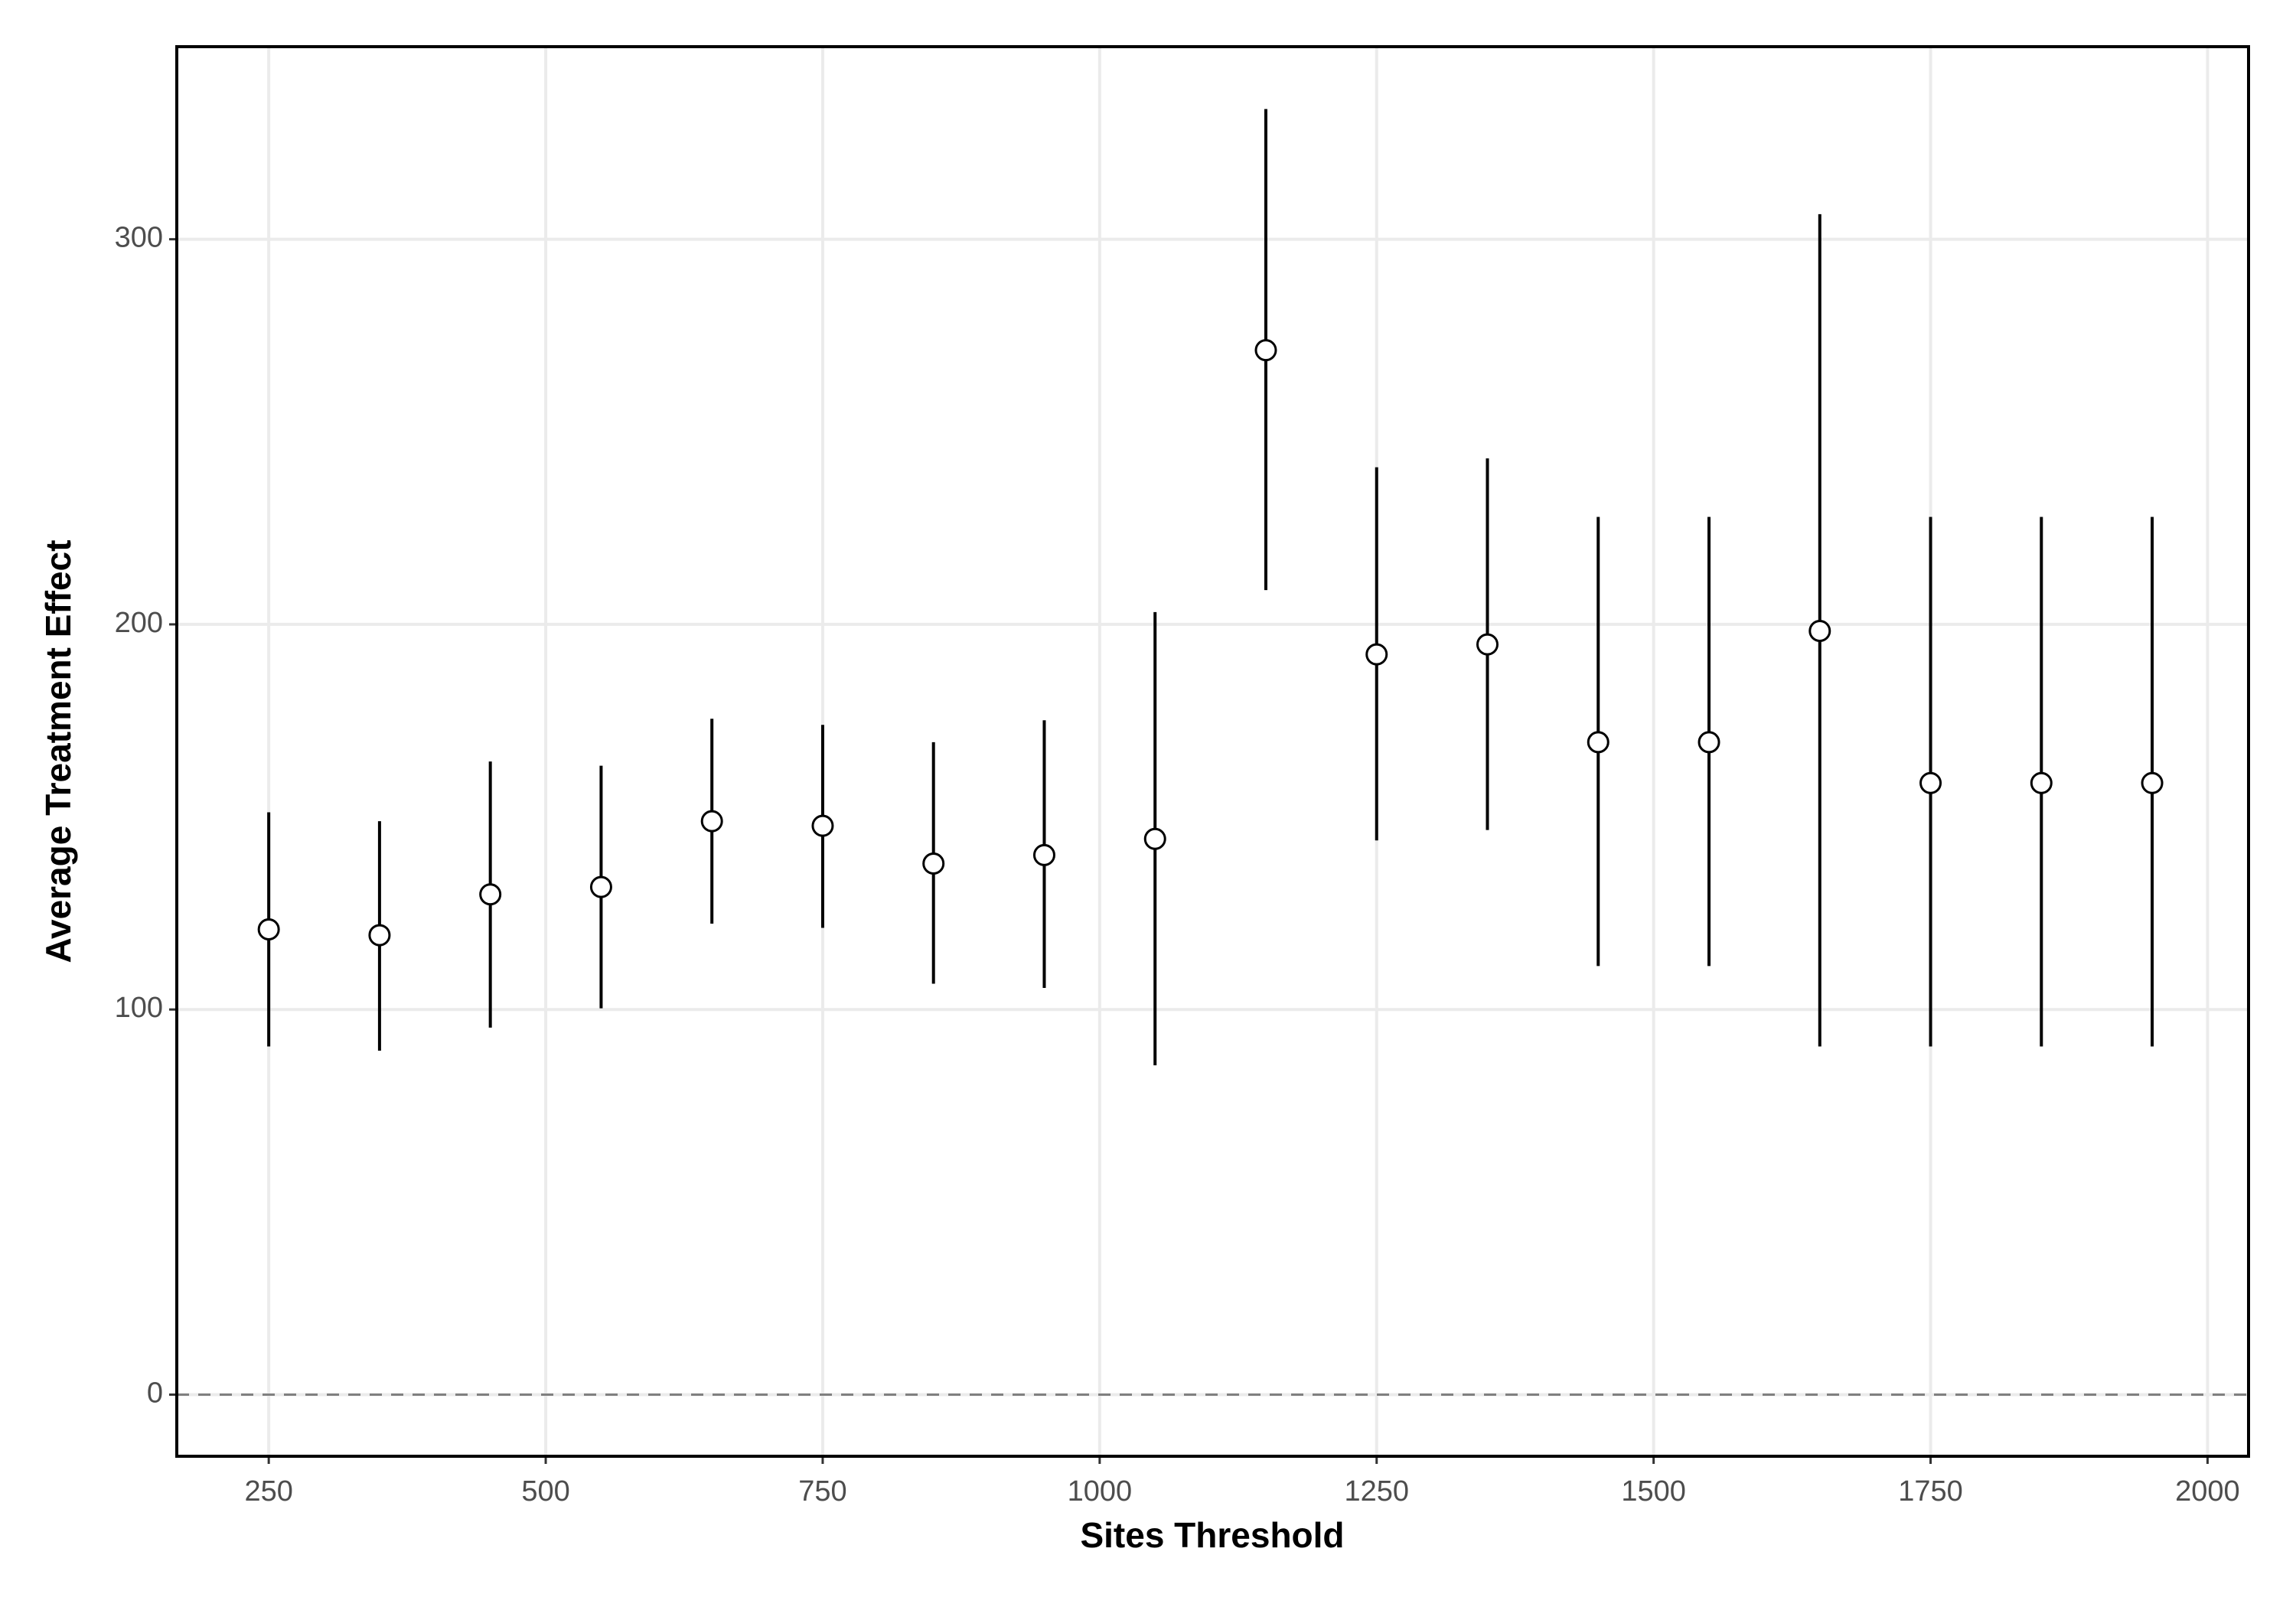  I want to click on x-tick-label: 2000, so click(2207, 1491).